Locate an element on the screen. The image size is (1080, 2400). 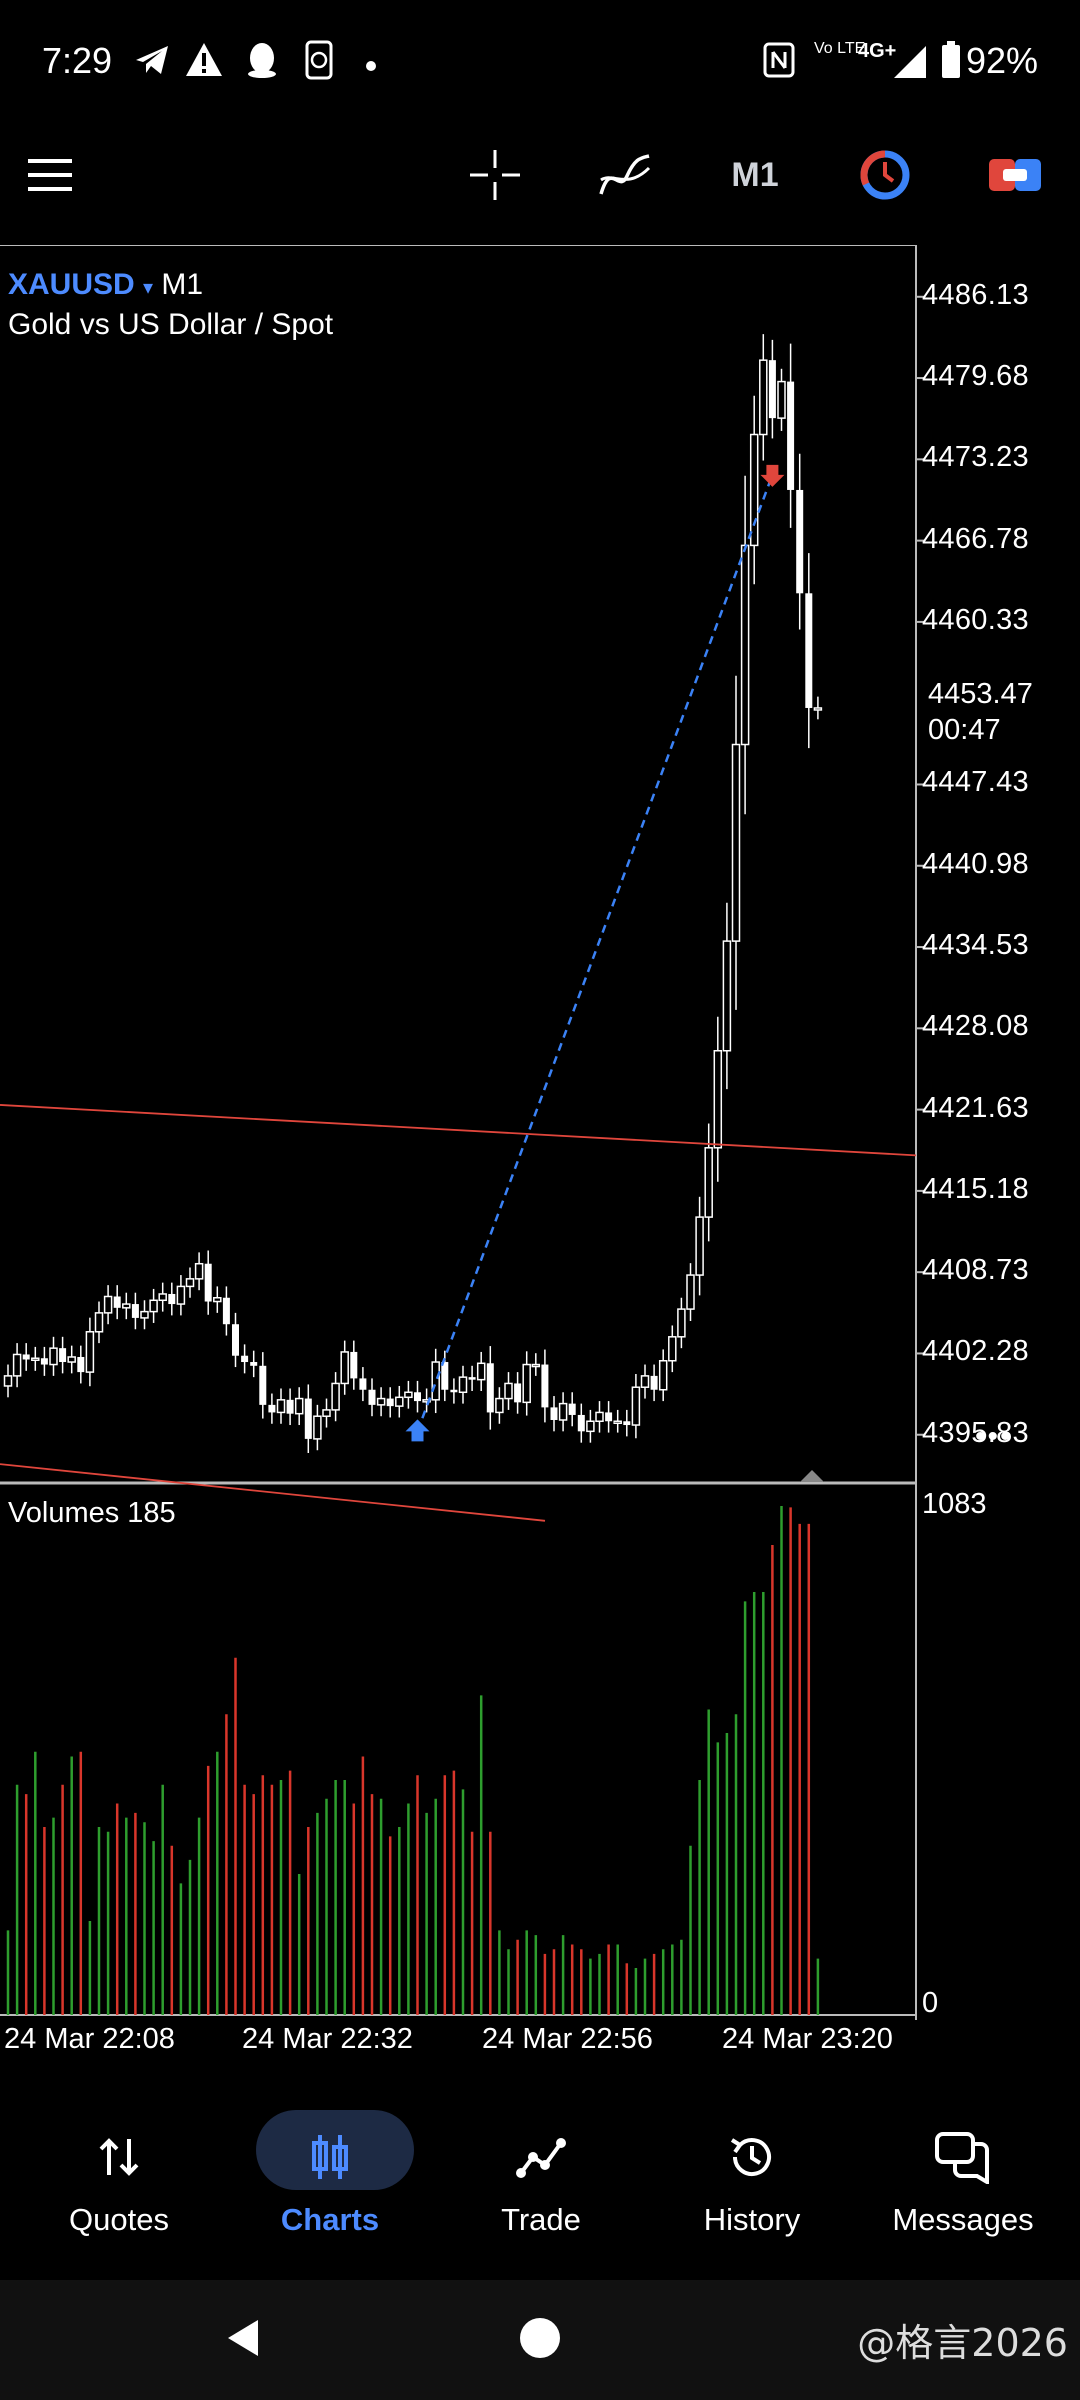
bottom-nav: Quotes Charts Trade History Messages is located at coordinates (540, 2184).